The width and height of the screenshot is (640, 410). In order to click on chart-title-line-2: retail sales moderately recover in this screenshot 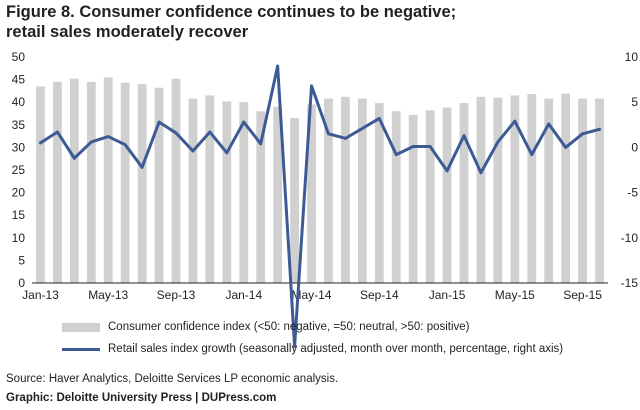, I will do `click(127, 32)`.